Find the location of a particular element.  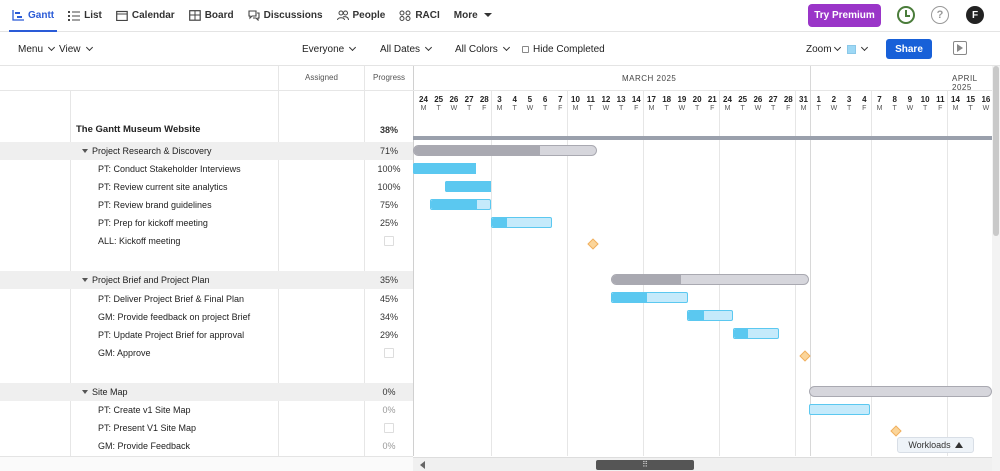

timeline-day-label: 27 is located at coordinates (773, 99).